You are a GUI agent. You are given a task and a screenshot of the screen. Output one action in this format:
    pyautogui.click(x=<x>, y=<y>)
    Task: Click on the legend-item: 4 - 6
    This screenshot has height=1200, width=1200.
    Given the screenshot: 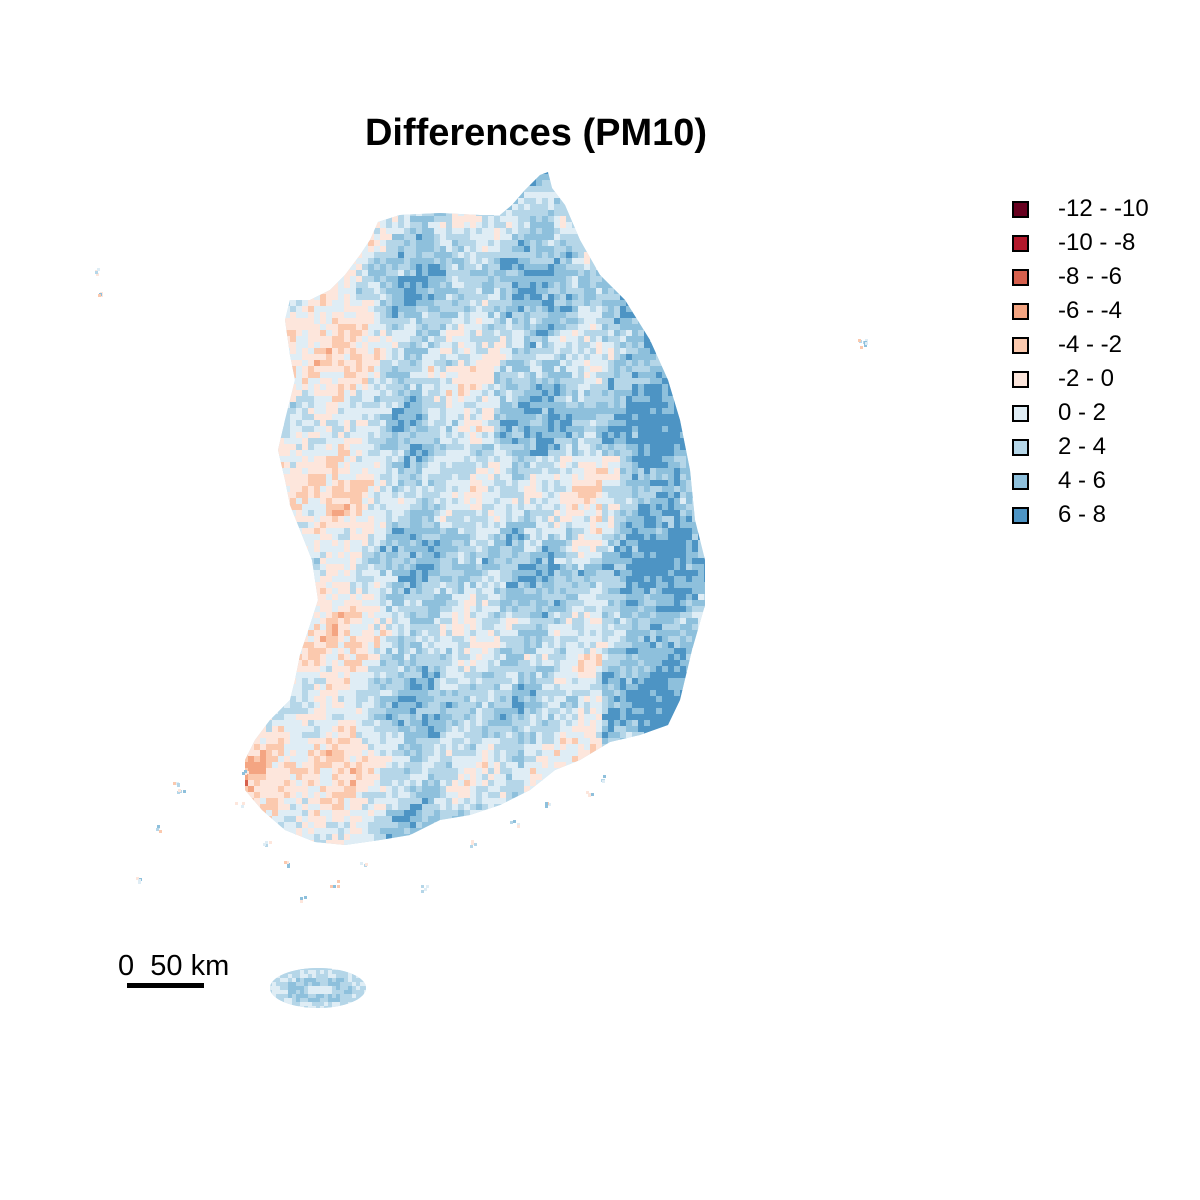 What is the action you would take?
    pyautogui.click(x=1080, y=481)
    